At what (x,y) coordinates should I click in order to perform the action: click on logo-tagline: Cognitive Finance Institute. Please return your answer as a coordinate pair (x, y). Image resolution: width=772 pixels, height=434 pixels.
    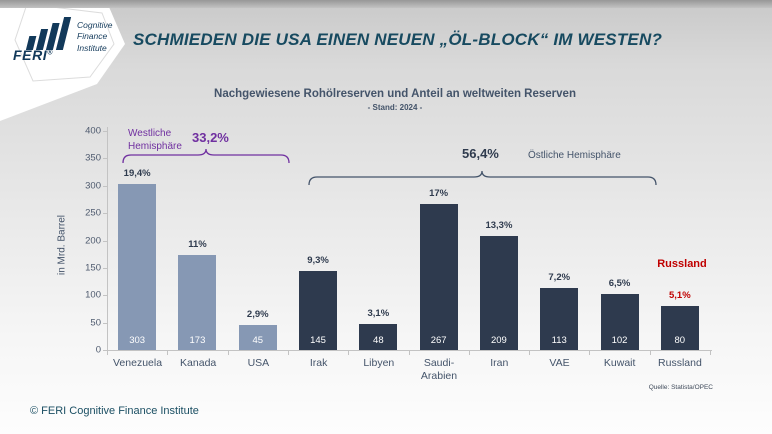
    Looking at the image, I should click on (95, 36).